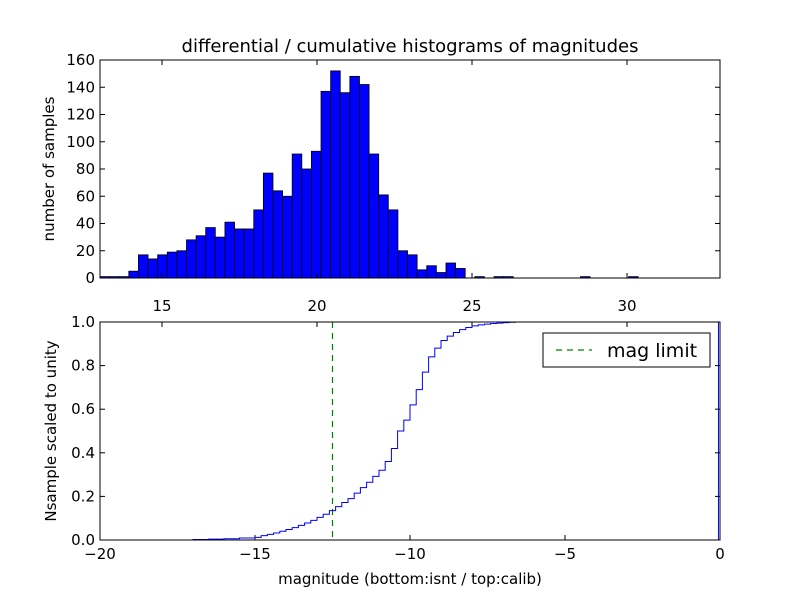 Image resolution: width=800 pixels, height=600 pixels. Describe the element at coordinates (85, 169) in the screenshot. I see `histogram-ytick-label: 80` at that location.